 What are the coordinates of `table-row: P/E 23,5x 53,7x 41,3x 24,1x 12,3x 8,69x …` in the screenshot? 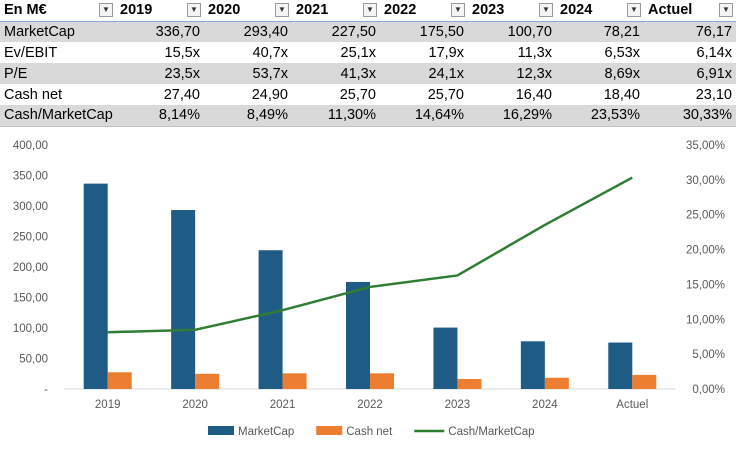 It's located at (368, 73).